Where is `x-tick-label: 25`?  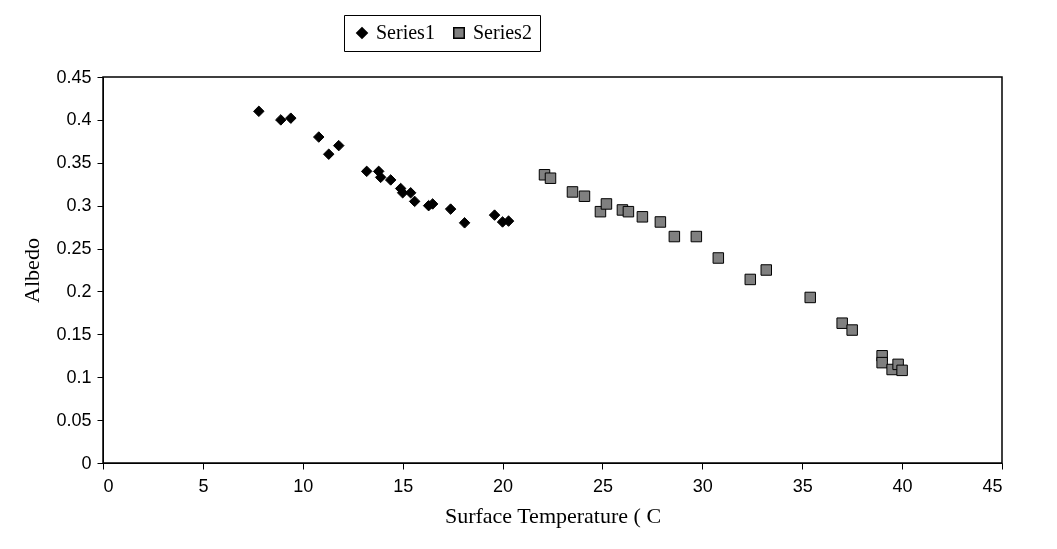
x-tick-label: 25 is located at coordinates (602, 485).